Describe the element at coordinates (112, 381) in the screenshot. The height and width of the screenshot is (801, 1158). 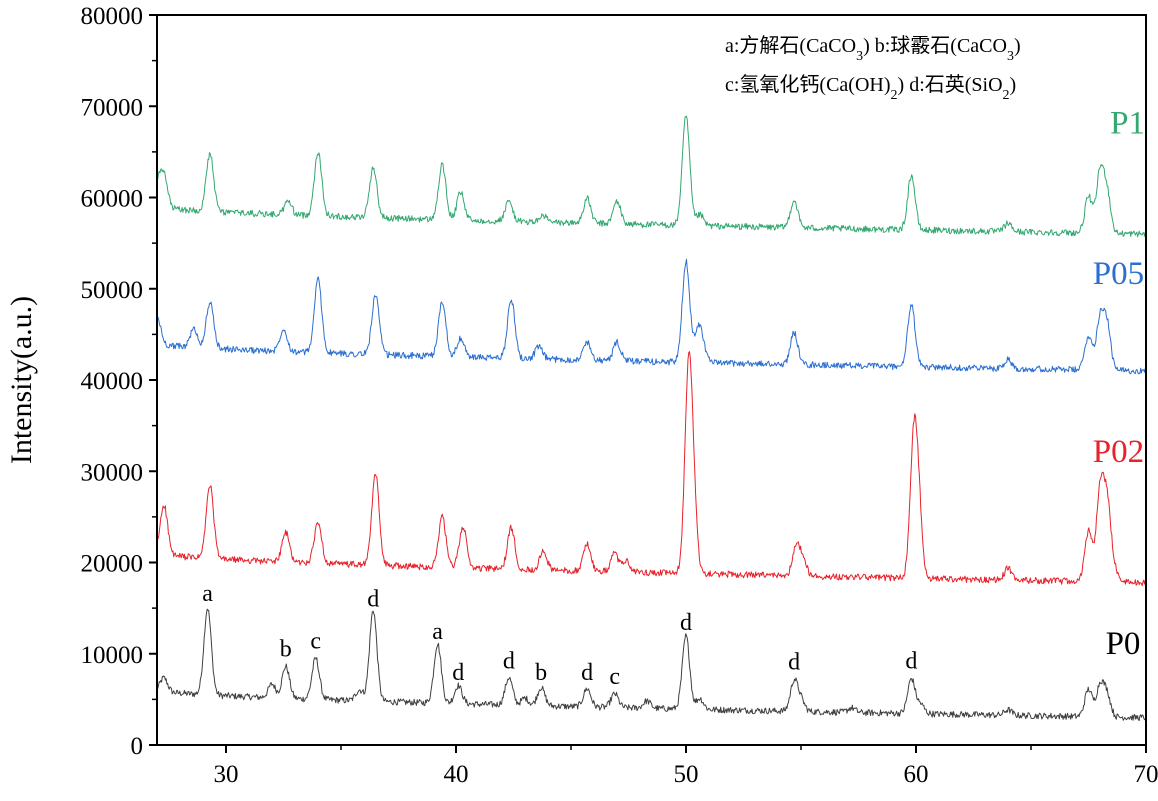
I see `y-tick-label: 40000` at that location.